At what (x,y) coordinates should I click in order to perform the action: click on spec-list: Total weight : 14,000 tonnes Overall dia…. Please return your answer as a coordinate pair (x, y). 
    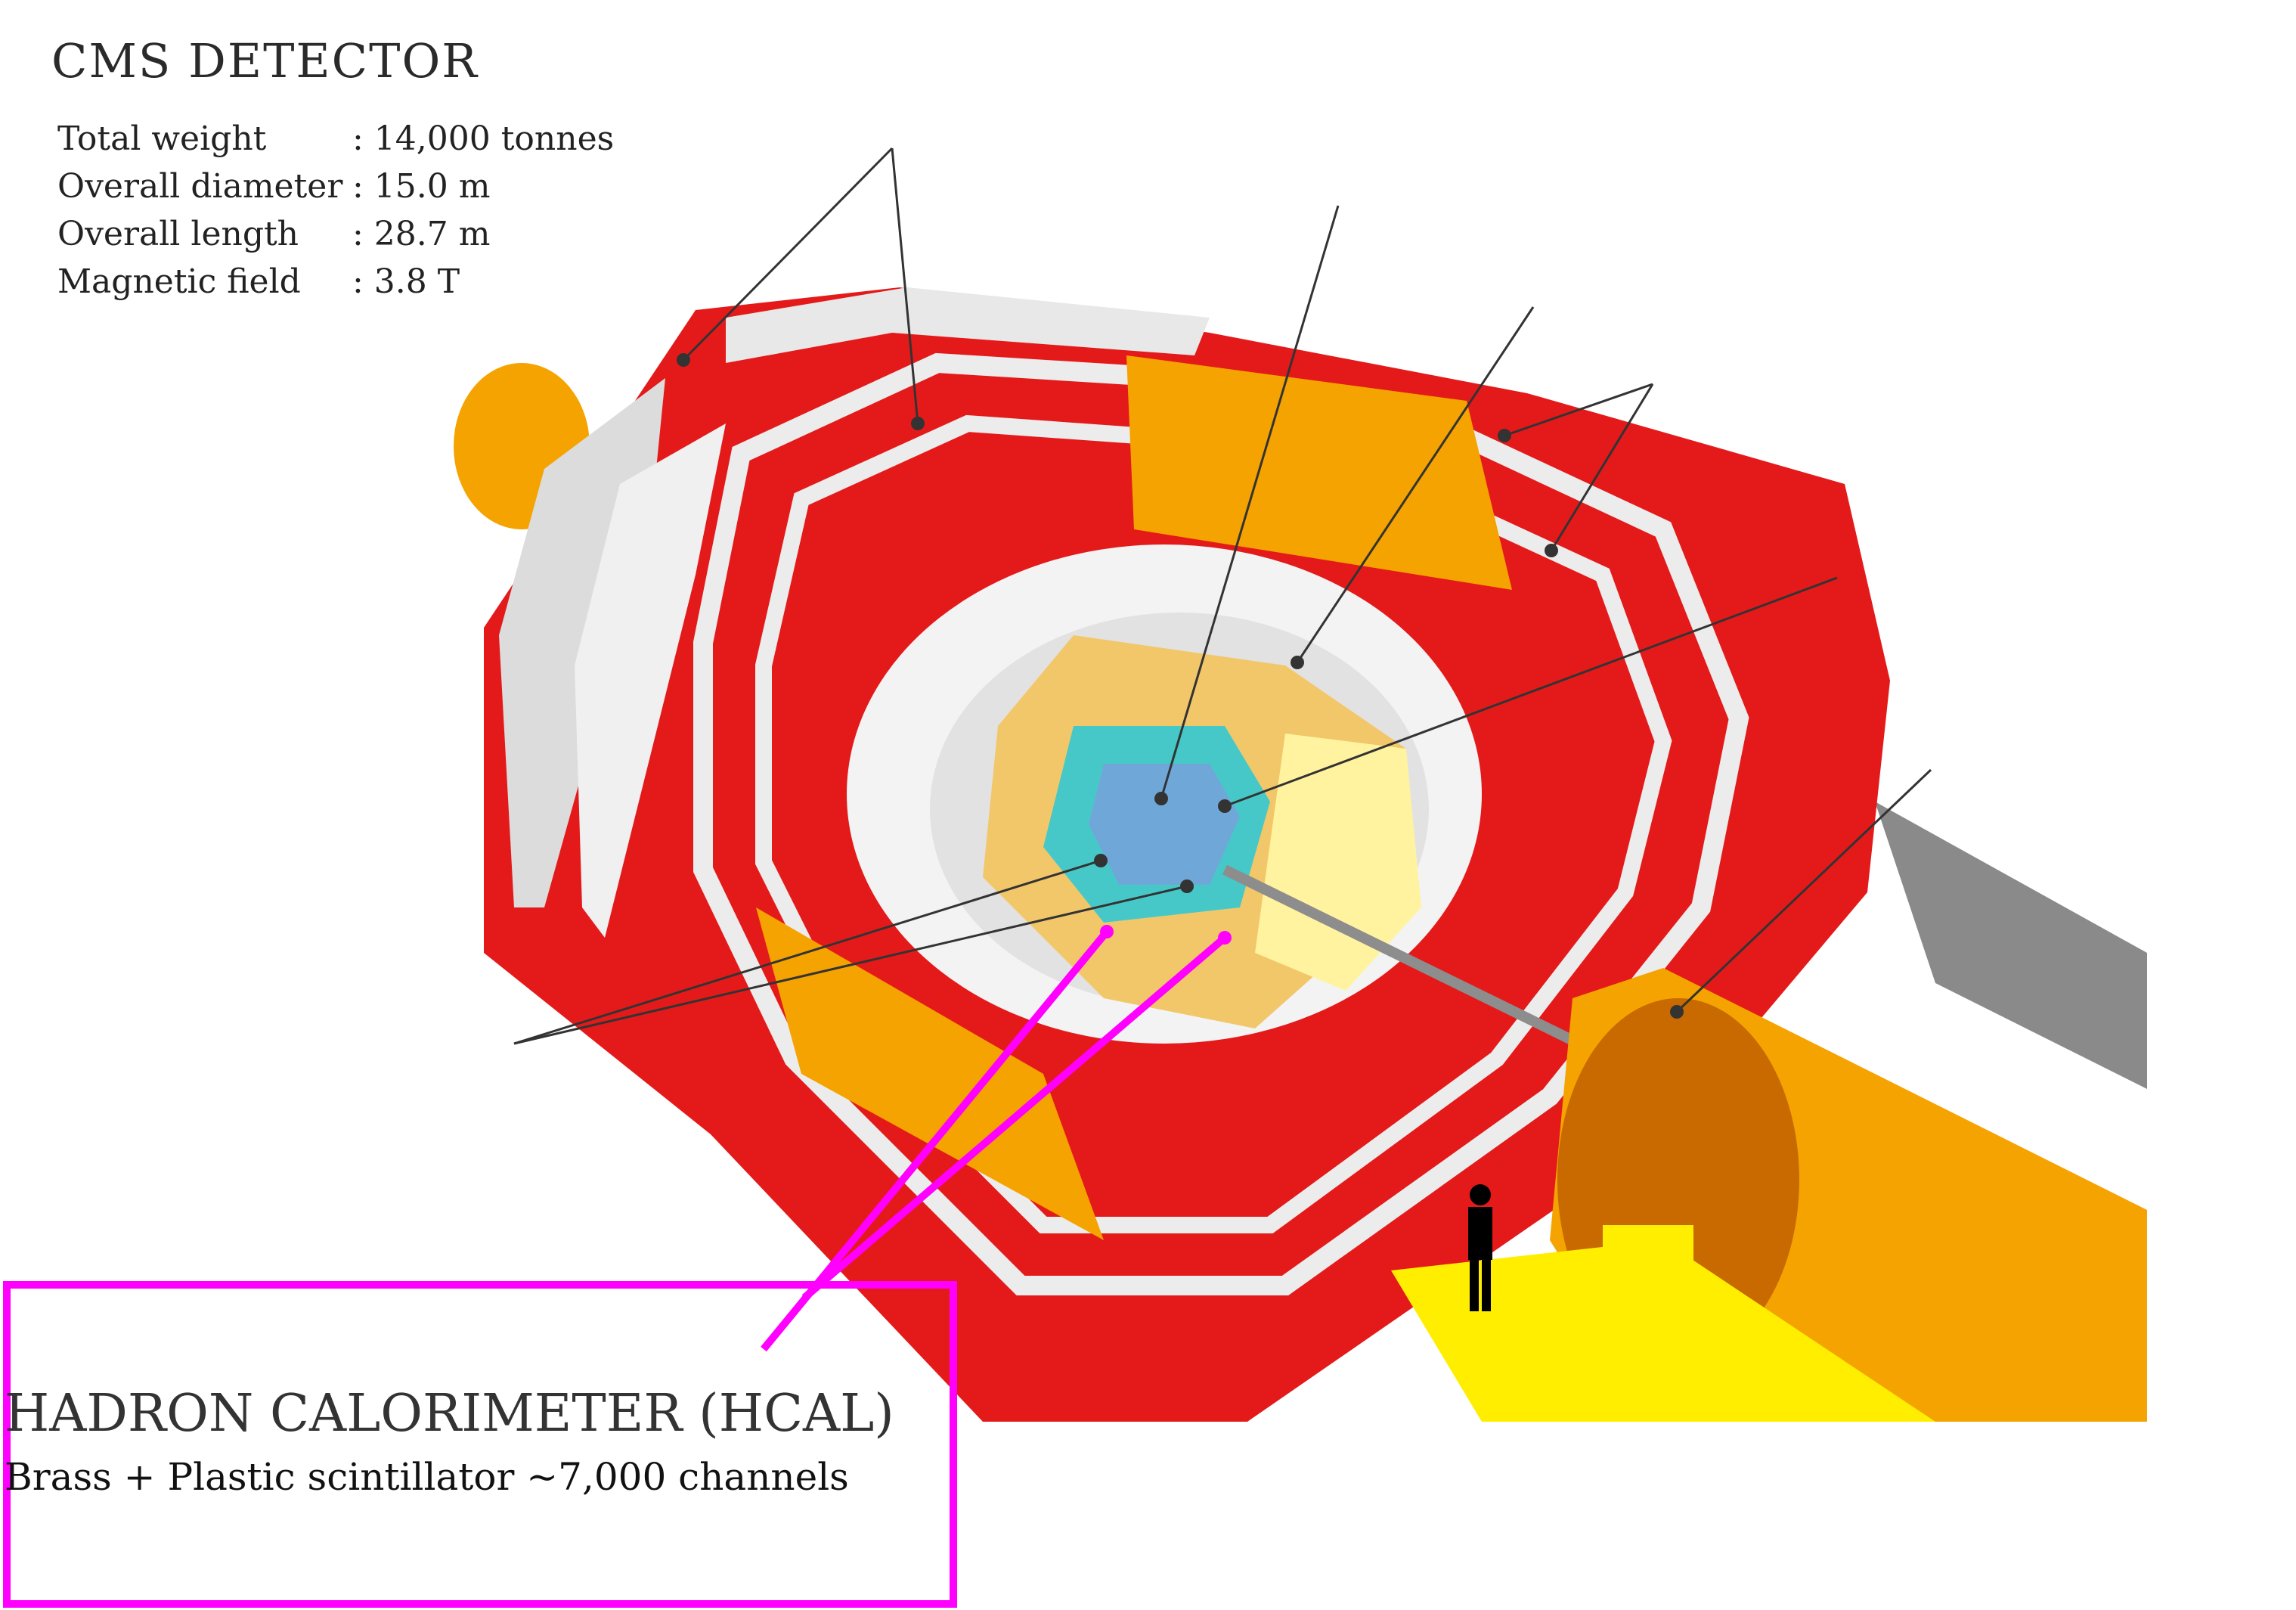
    Looking at the image, I should click on (335, 211).